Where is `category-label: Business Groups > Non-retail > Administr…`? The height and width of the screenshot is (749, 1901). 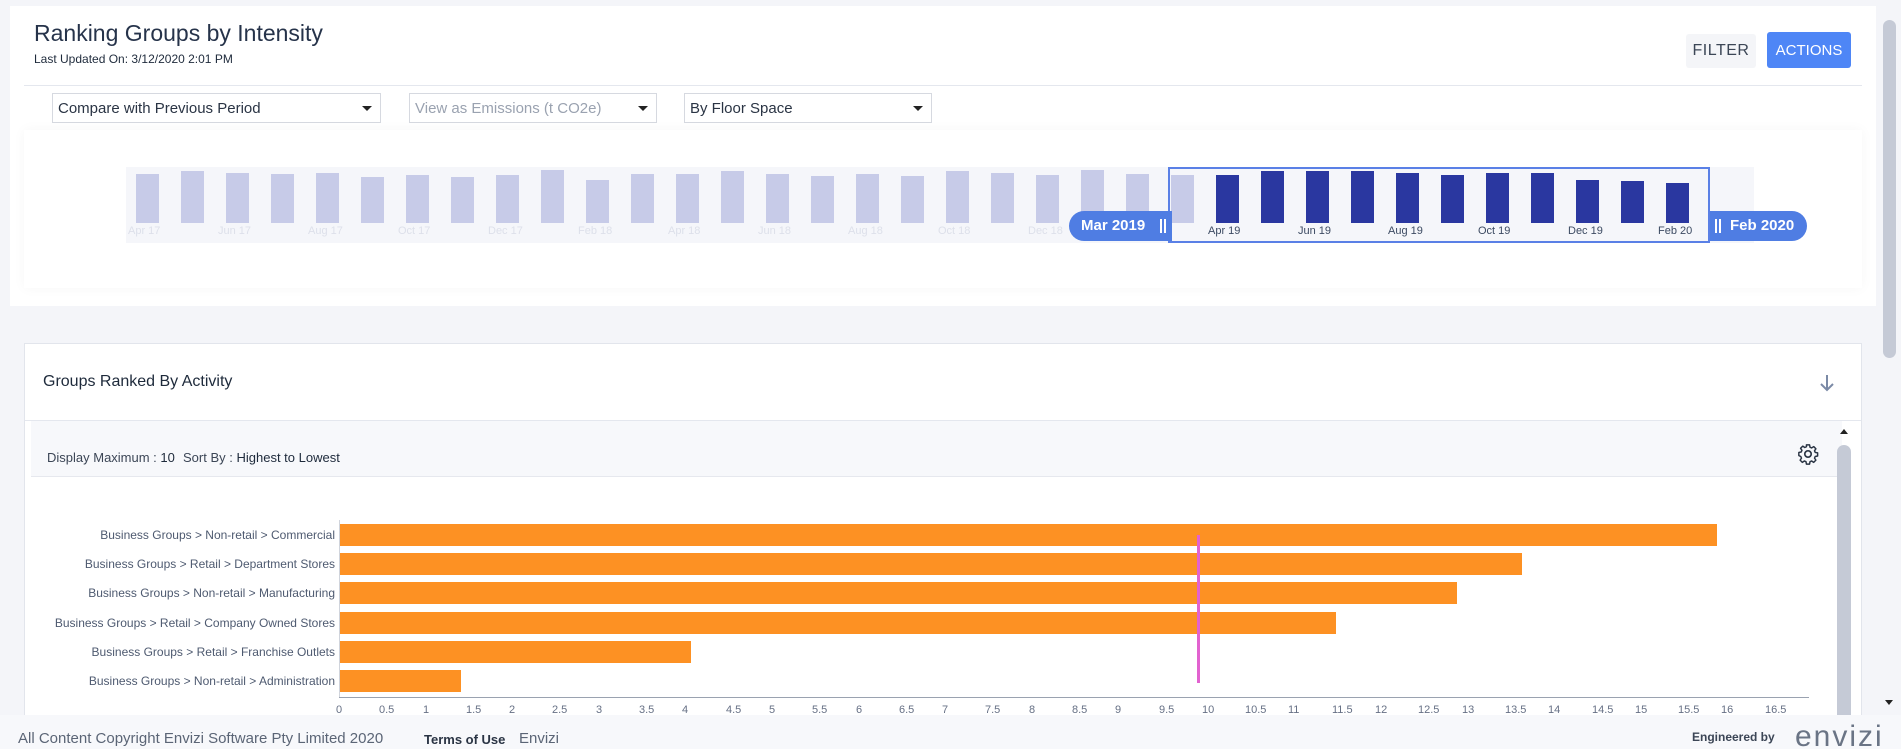
category-label: Business Groups > Non-retail > Administr… is located at coordinates (211, 681).